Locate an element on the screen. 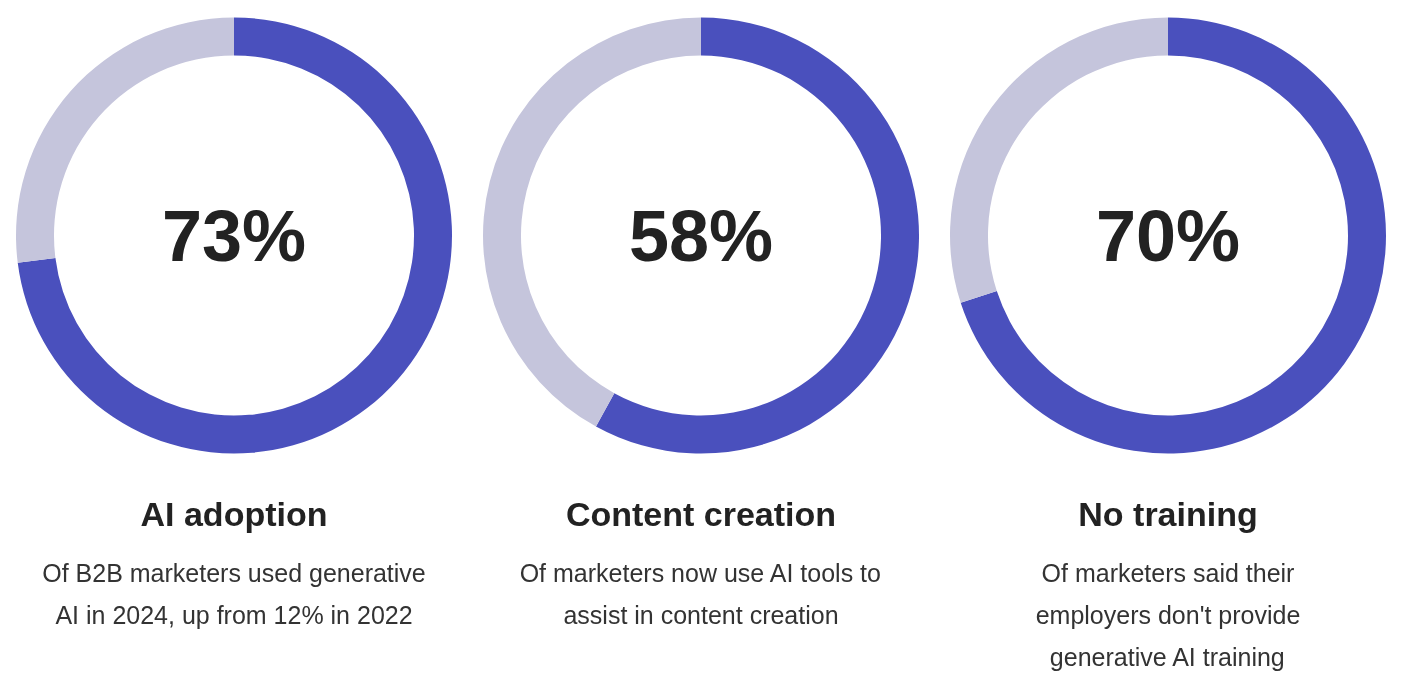 Image resolution: width=1401 pixels, height=684 pixels. text: Of marketers now use AI tools to assist in content creation is located at coordinates (700, 593).